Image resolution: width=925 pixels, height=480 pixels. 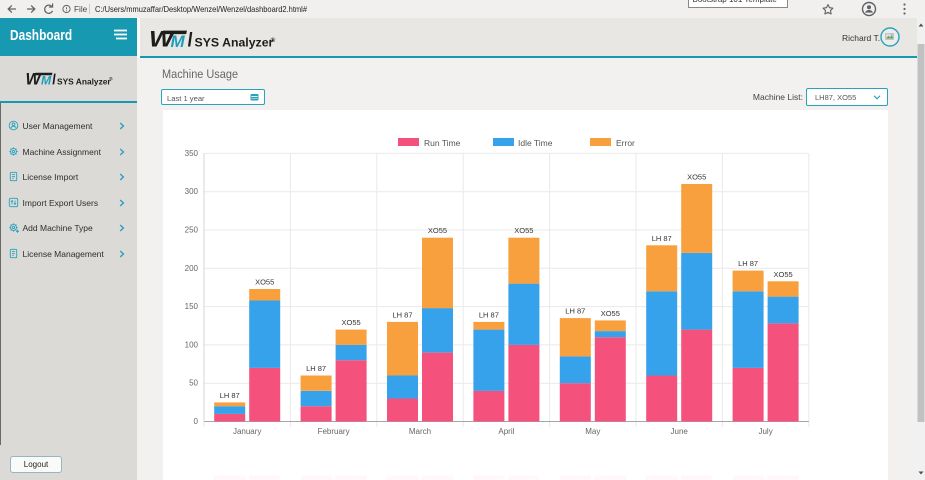 I want to click on svg-text: Run Time, so click(x=442, y=143).